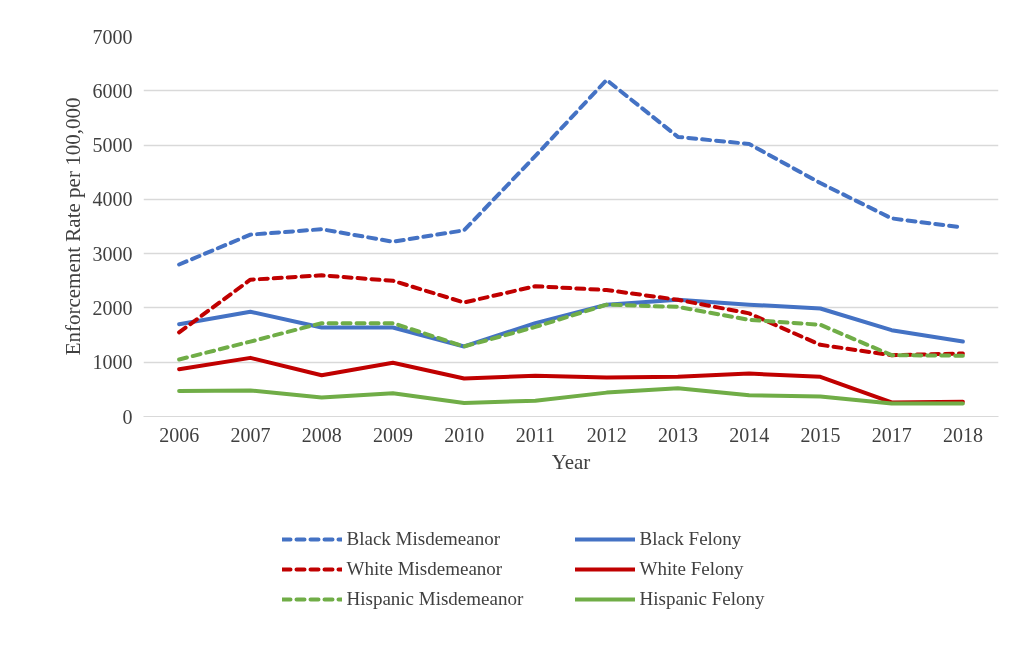 The width and height of the screenshot is (1013, 665). Describe the element at coordinates (435, 598) in the screenshot. I see `legend-label: Hispanic Misdemeanor` at that location.